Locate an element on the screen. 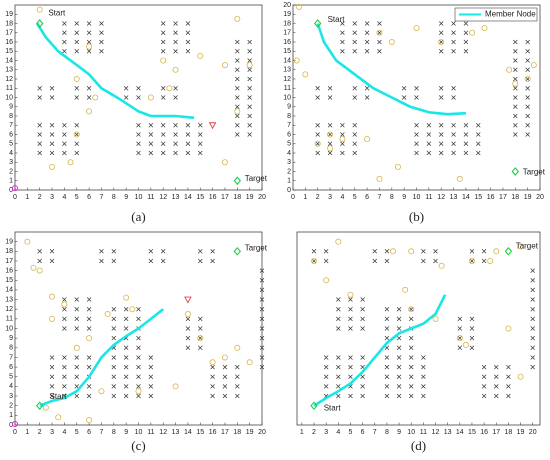 The image size is (550, 460). x-tick-label: 18 is located at coordinates (237, 432).